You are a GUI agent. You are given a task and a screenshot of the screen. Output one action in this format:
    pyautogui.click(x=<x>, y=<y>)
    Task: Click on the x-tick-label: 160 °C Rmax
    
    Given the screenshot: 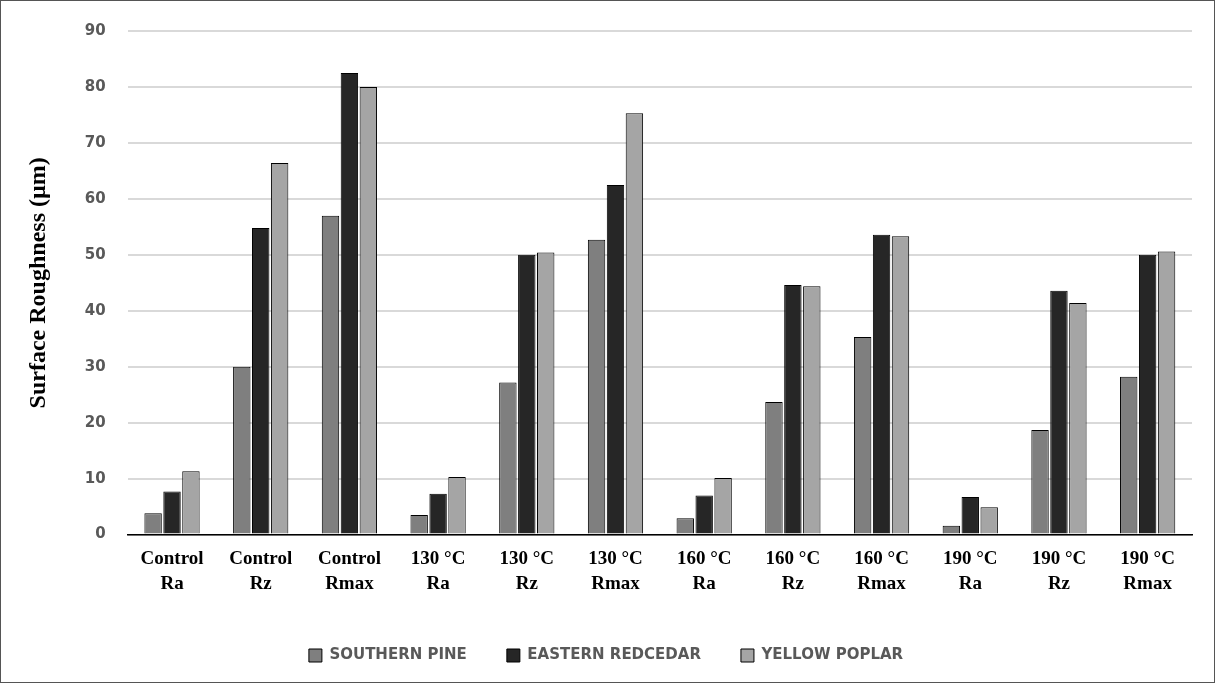 What is the action you would take?
    pyautogui.click(x=881, y=569)
    